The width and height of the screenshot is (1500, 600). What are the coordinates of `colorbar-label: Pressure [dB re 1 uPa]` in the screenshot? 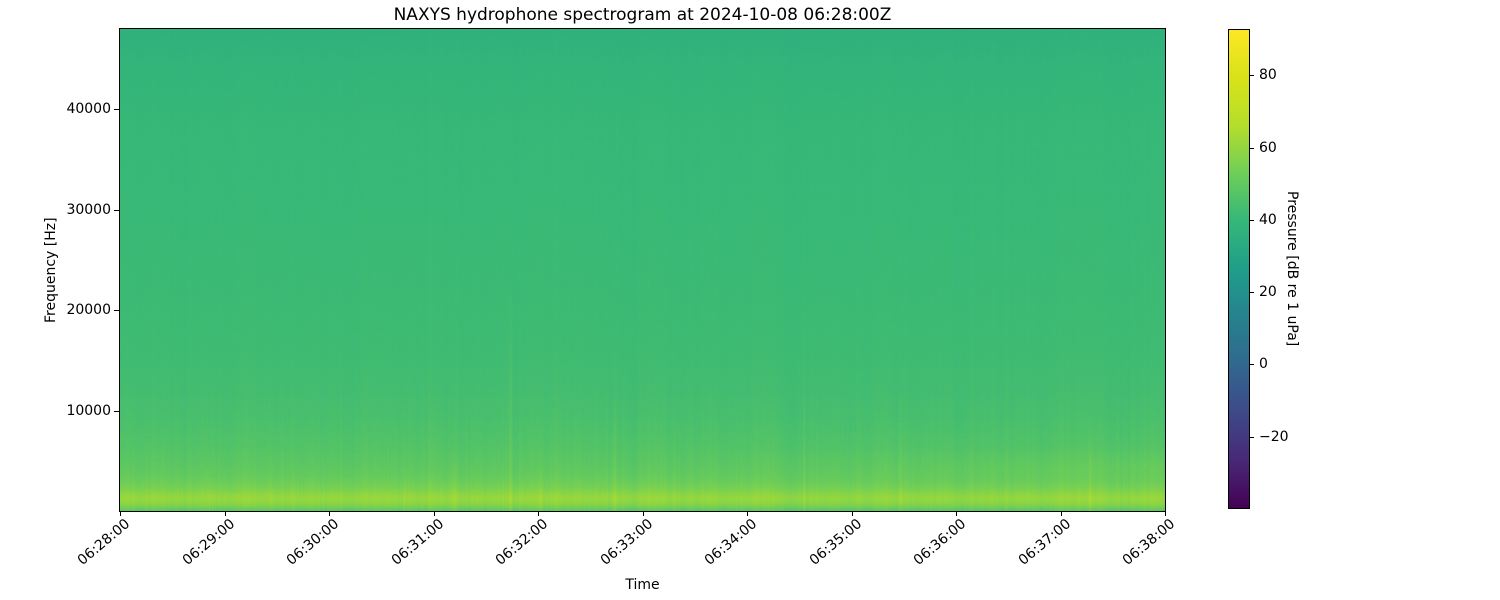 It's located at (1292, 269).